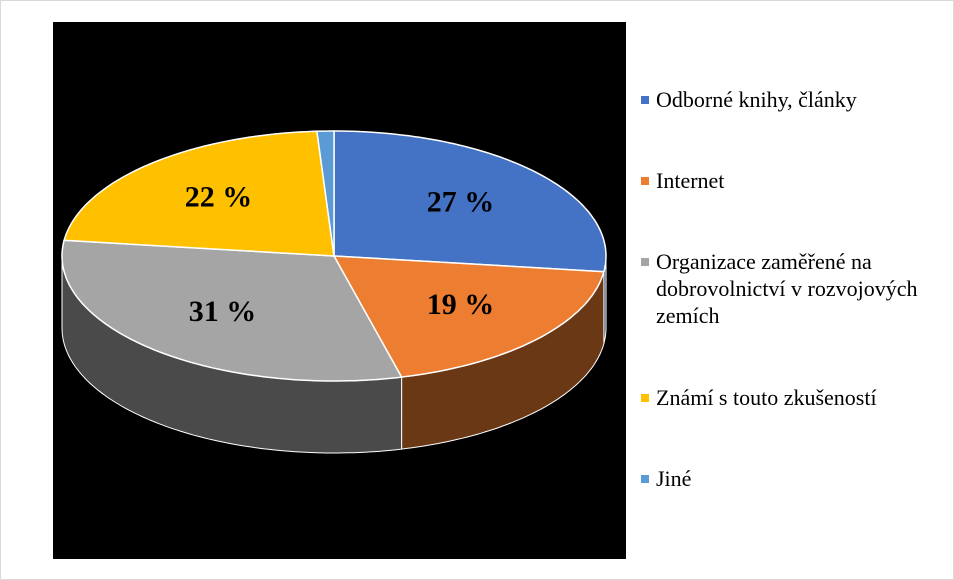  I want to click on legend-label: Internet, so click(690, 181).